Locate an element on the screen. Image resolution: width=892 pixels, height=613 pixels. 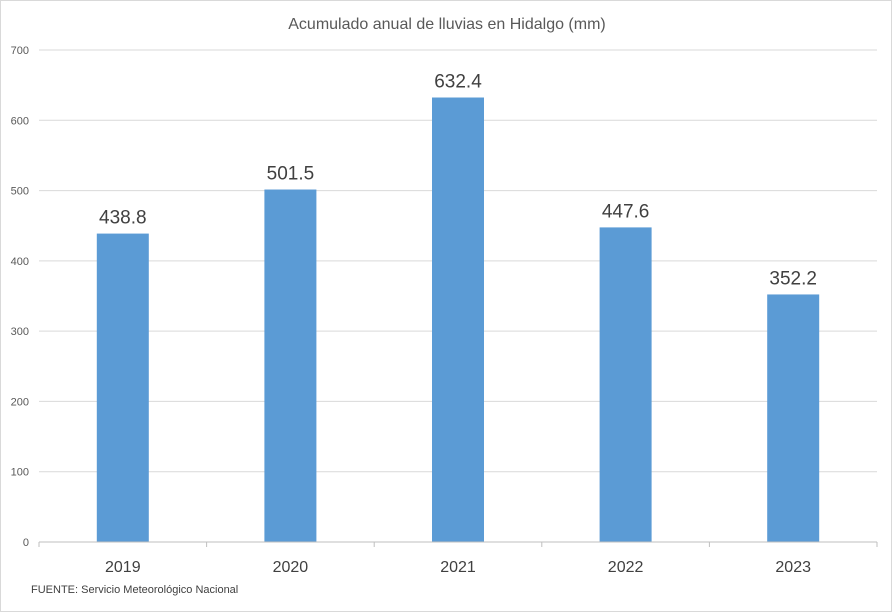
y-tick-label: 300 is located at coordinates (20, 332).